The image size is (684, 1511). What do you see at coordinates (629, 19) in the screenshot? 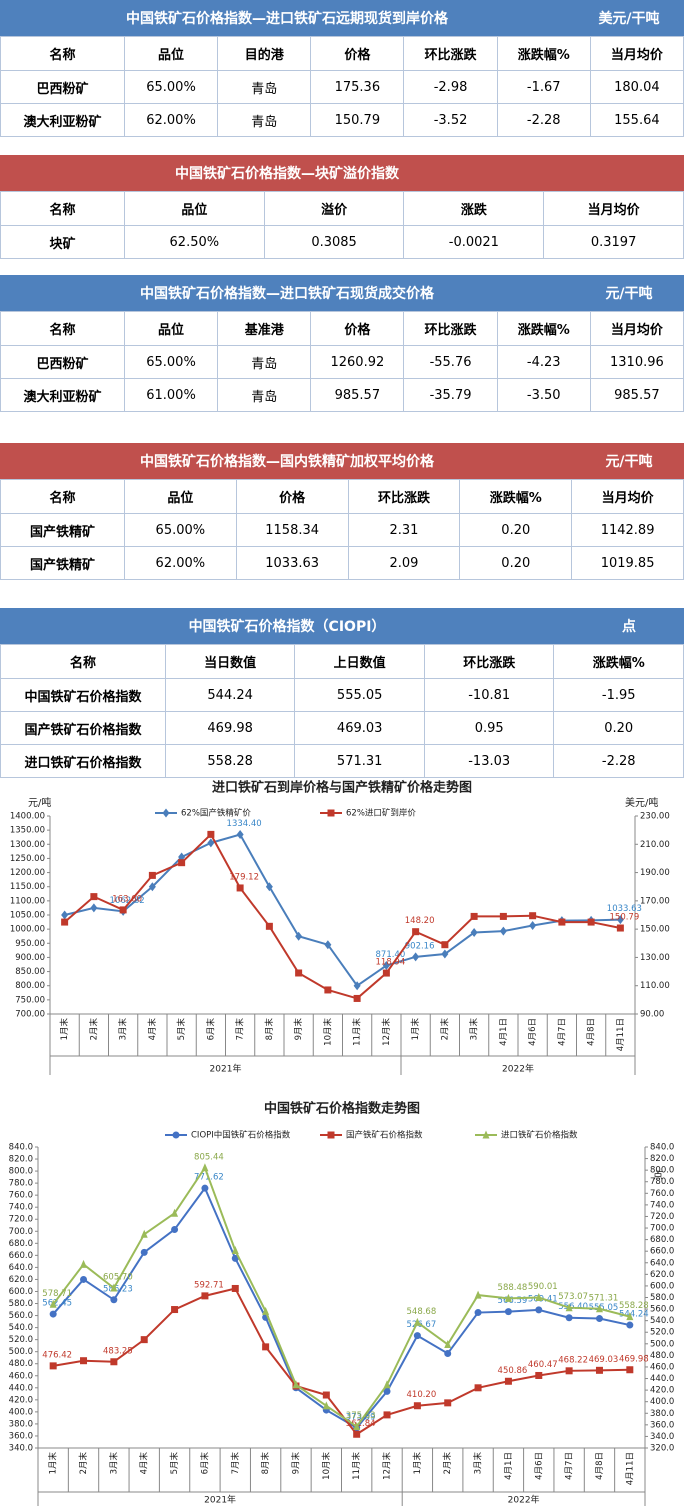
I see `table-unit: 美元/干吨` at bounding box center [629, 19].